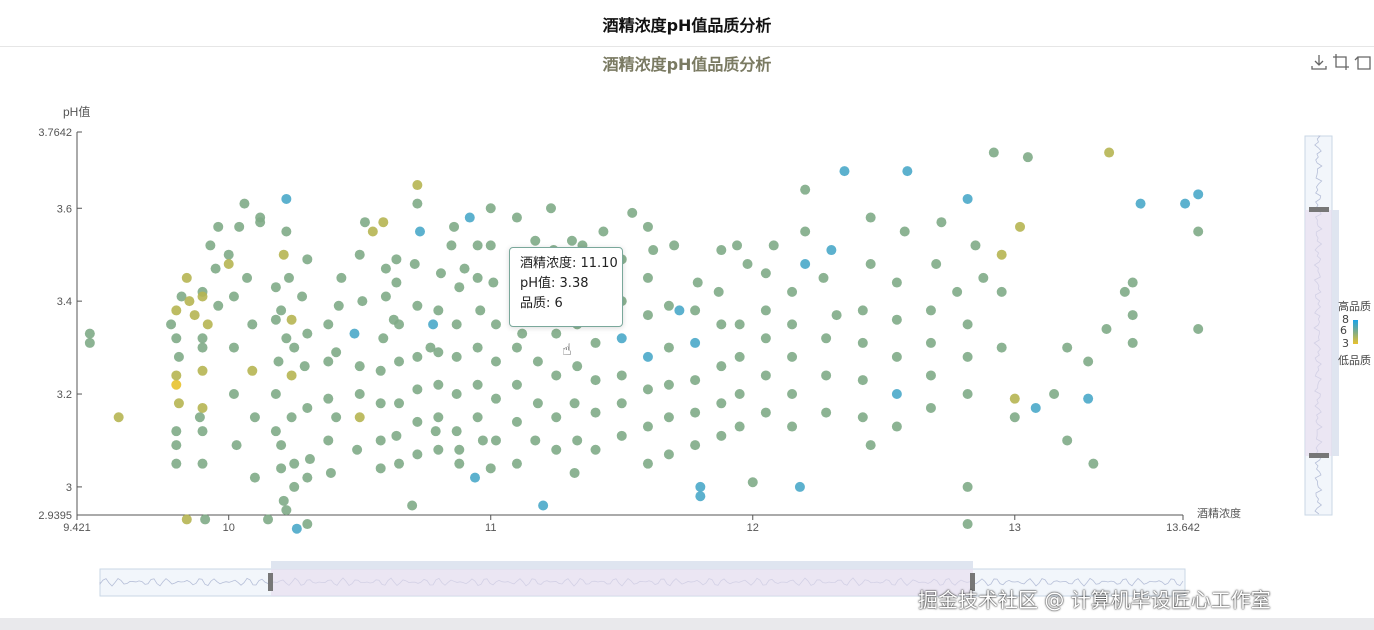  I want to click on visual-map, so click(1331, 325).